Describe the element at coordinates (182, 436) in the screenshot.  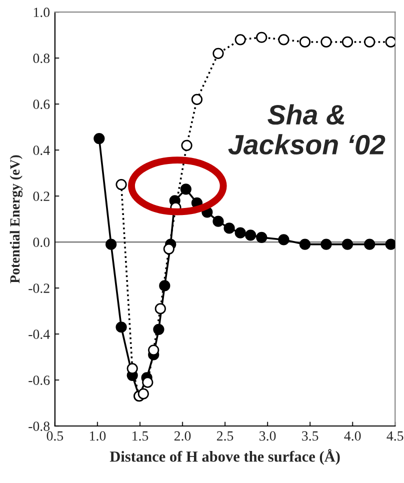
I see `x-tick-label: 2.0` at that location.